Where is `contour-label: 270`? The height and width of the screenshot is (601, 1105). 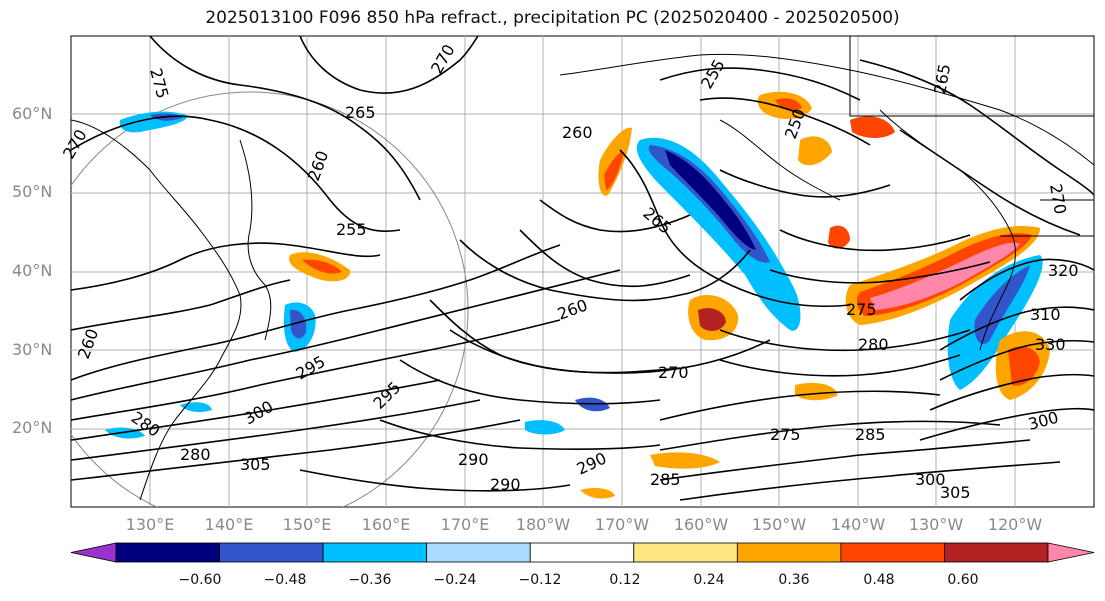
contour-label: 270 is located at coordinates (673, 372).